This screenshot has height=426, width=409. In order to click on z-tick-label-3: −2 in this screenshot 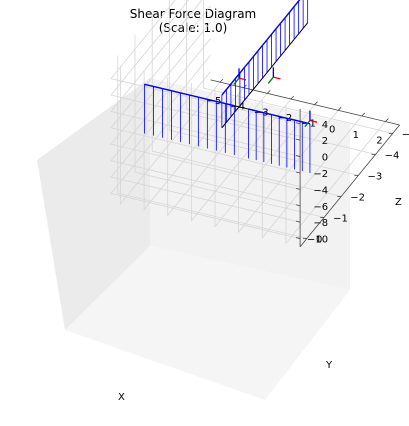, I will do `click(320, 174)`.